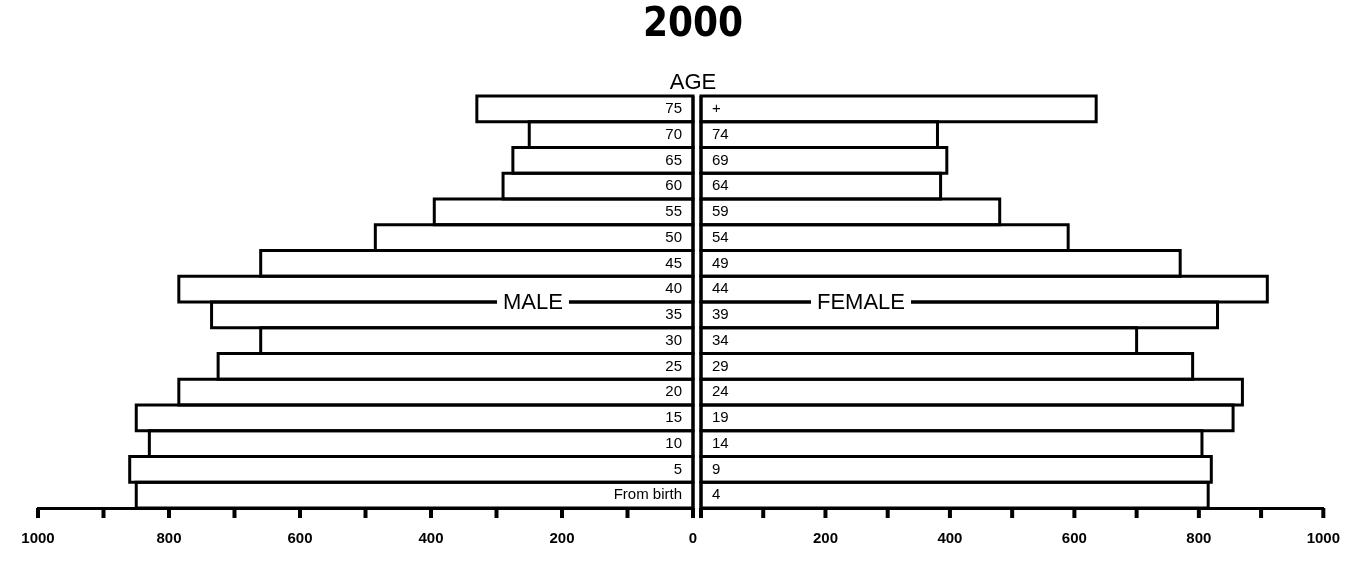  What do you see at coordinates (673, 288) in the screenshot?
I see `y-tick-label: 40` at bounding box center [673, 288].